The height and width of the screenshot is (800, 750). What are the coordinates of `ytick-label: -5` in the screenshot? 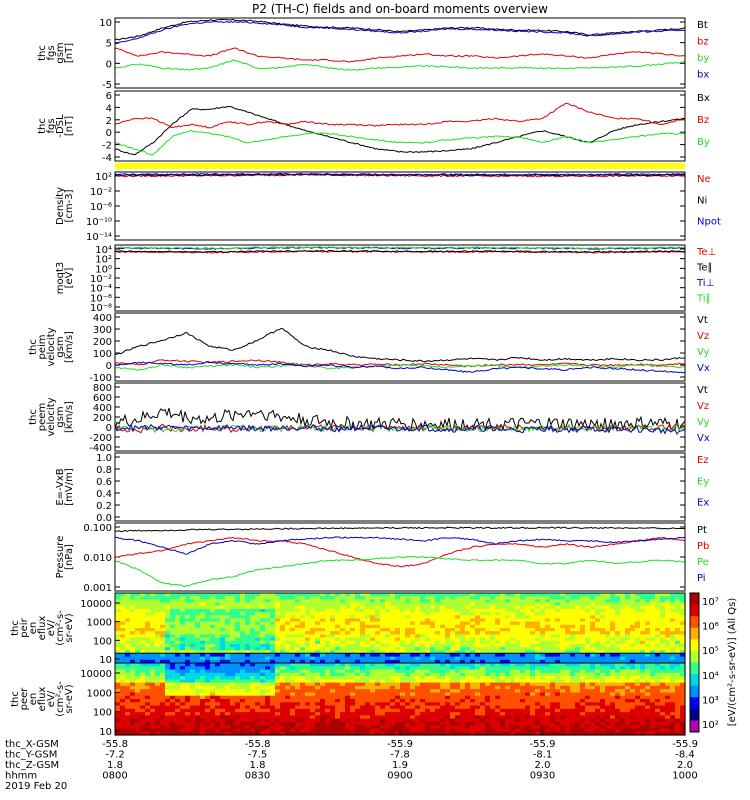 It's located at (107, 85).